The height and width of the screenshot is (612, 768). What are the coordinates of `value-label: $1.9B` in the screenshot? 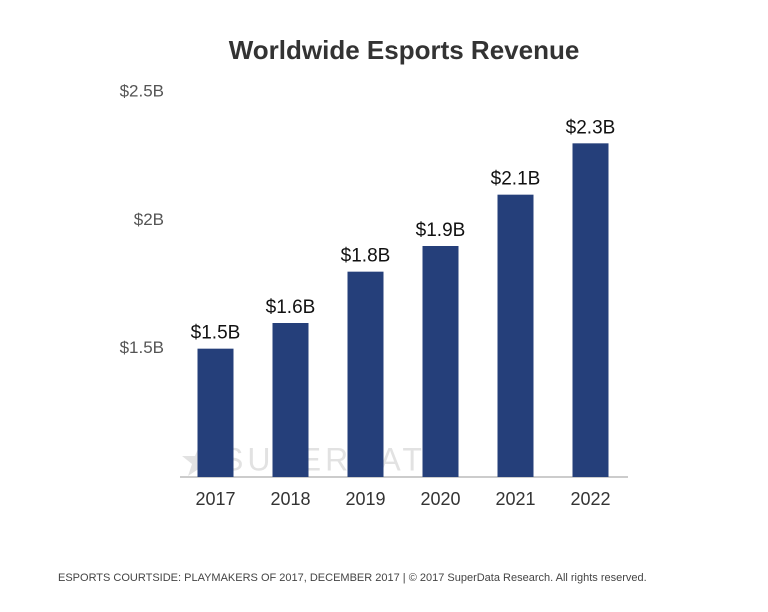 It's located at (441, 230).